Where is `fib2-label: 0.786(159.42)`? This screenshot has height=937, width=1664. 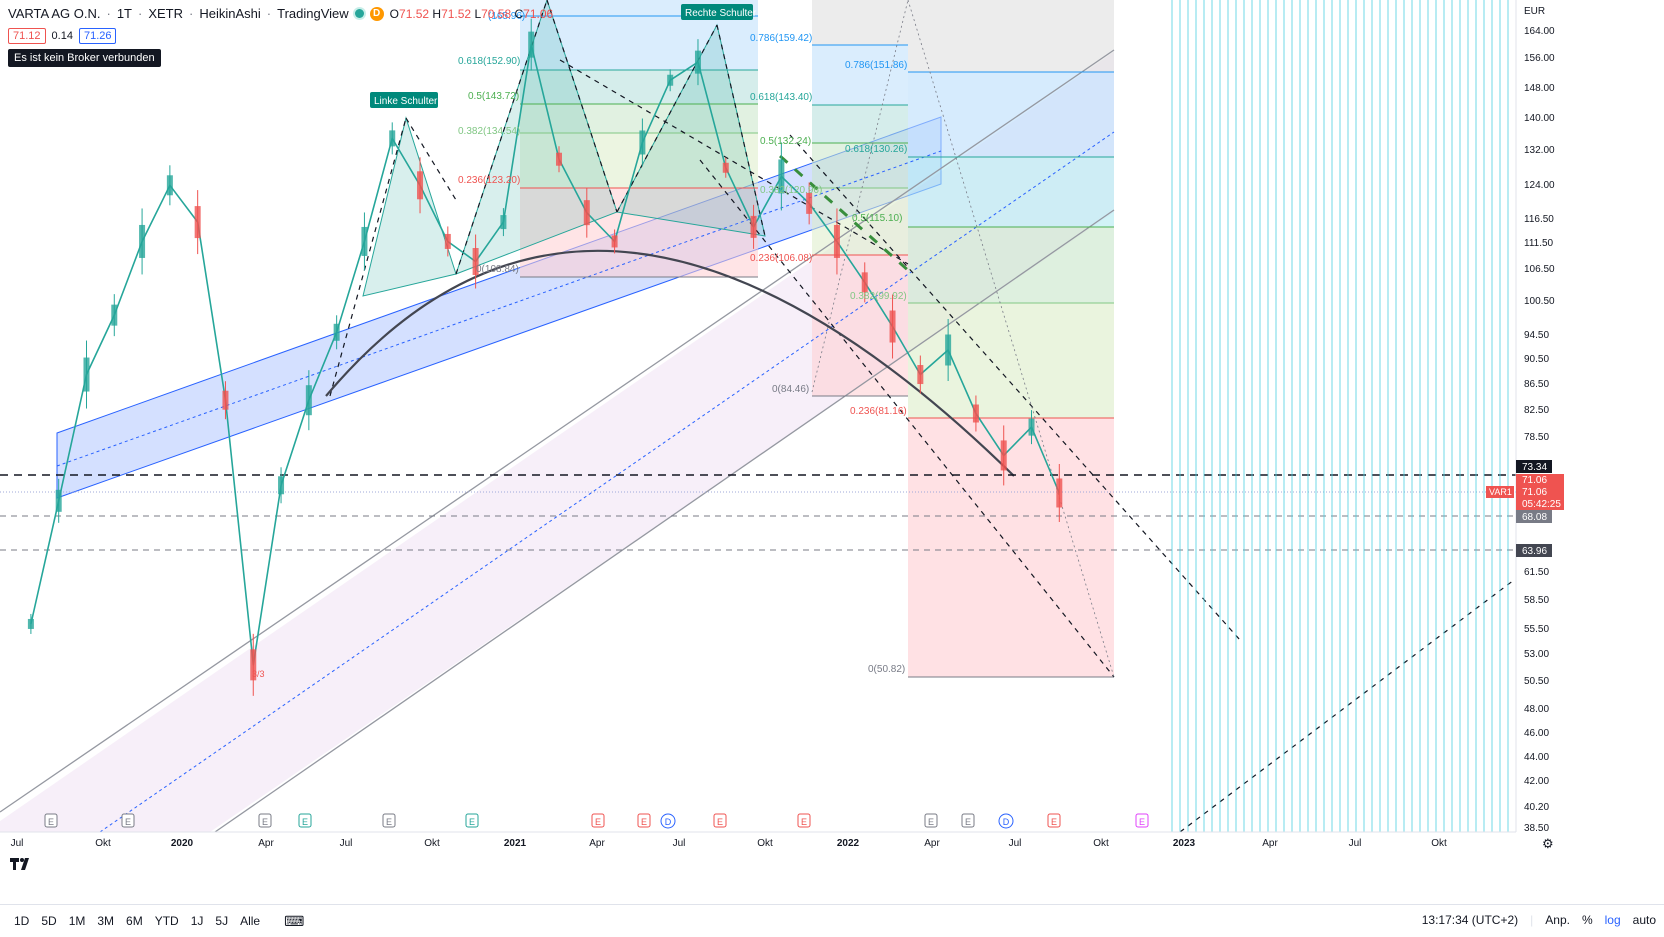
fib2-label: 0.786(159.42) is located at coordinates (781, 38).